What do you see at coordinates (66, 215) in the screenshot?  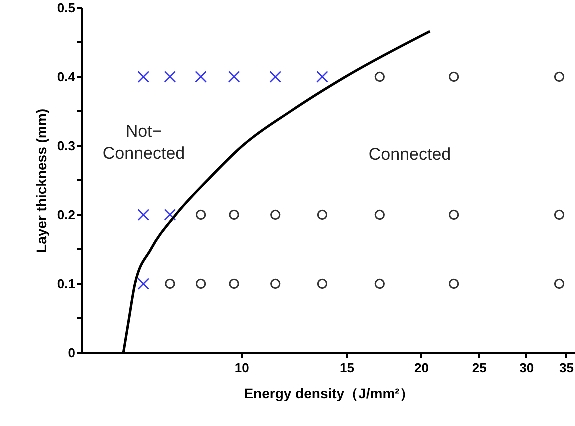 I see `y-tick-label: 0.2` at bounding box center [66, 215].